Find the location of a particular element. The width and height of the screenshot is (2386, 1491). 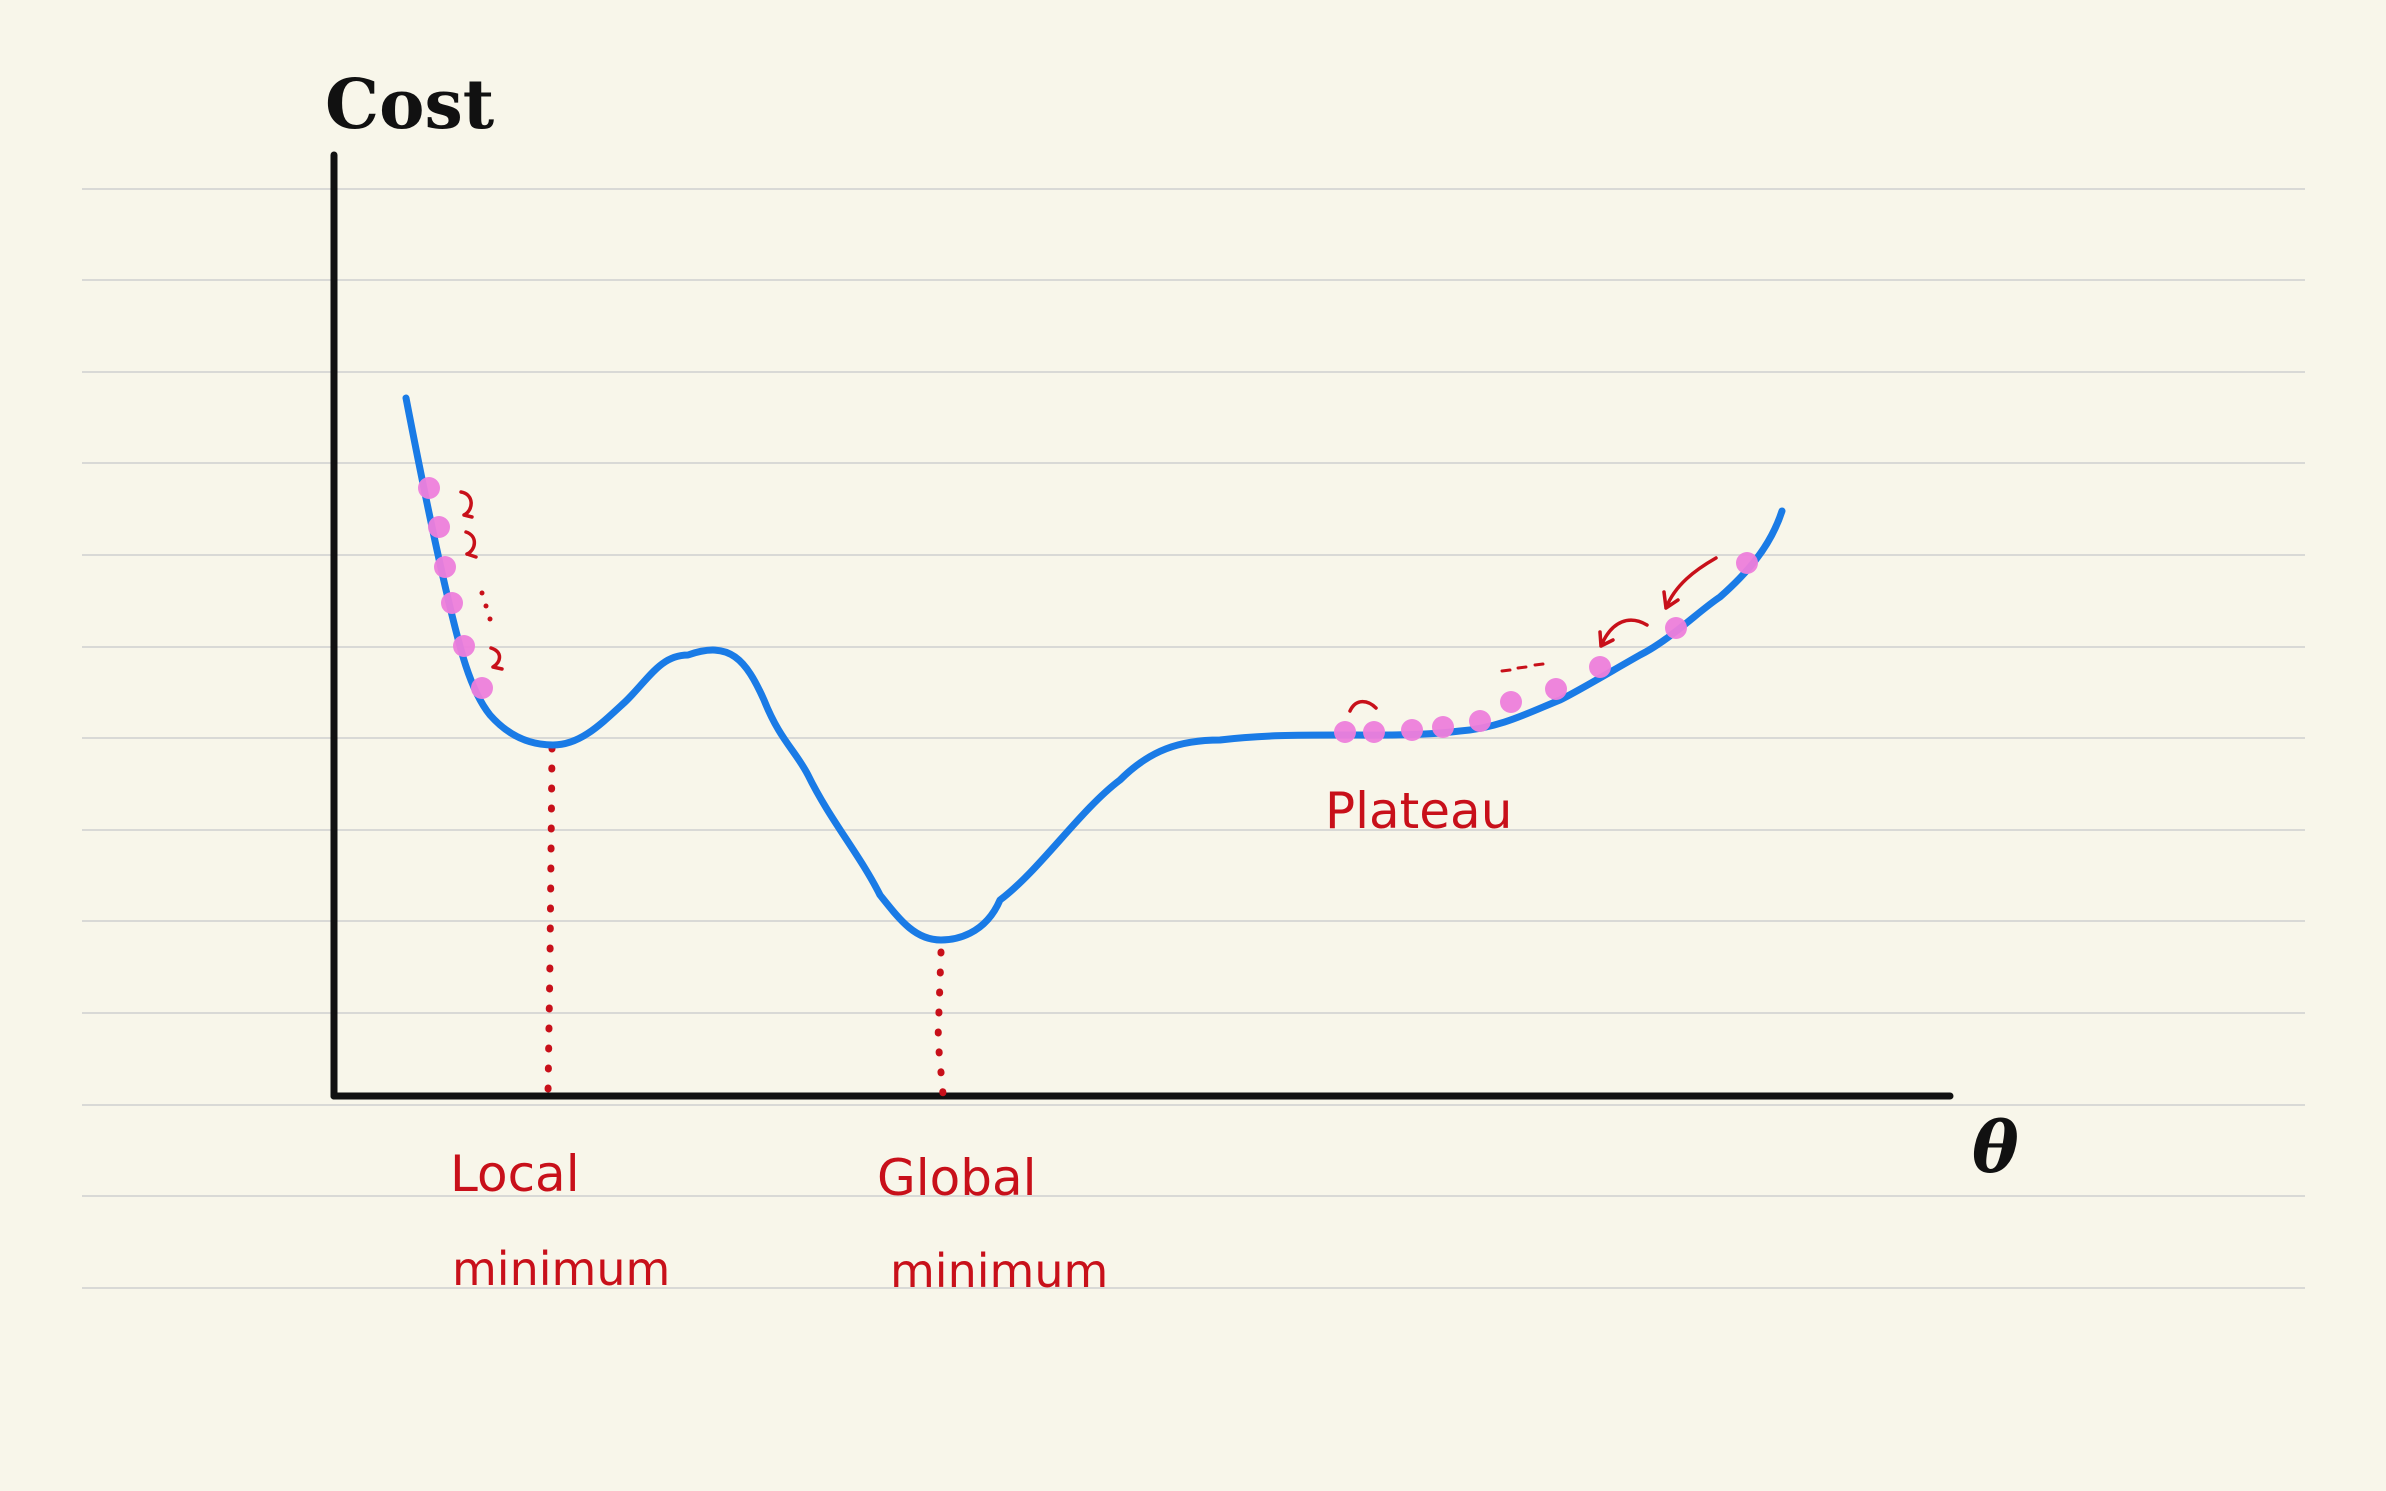

local-minimum-drop-line is located at coordinates (550, 921).